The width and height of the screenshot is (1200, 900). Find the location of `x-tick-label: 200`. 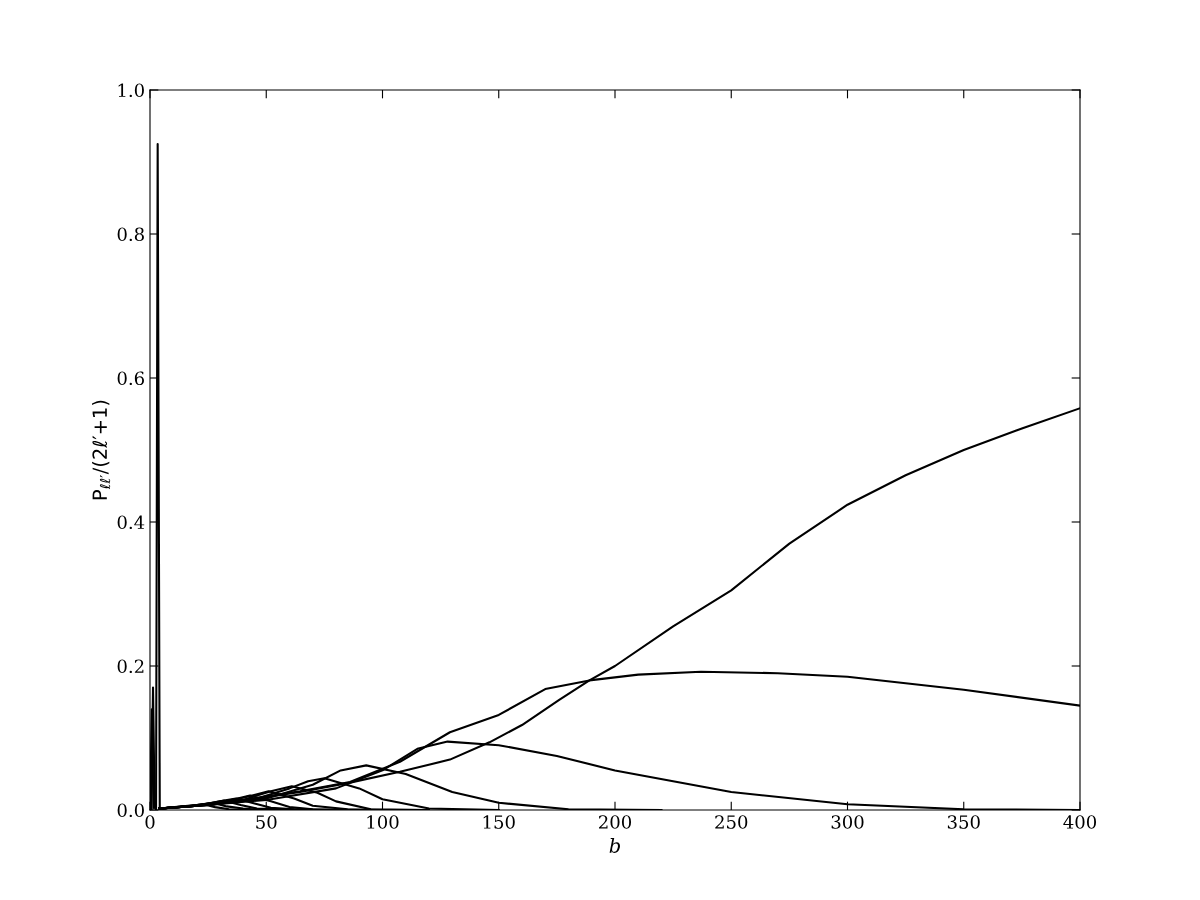

x-tick-label: 200 is located at coordinates (615, 822).